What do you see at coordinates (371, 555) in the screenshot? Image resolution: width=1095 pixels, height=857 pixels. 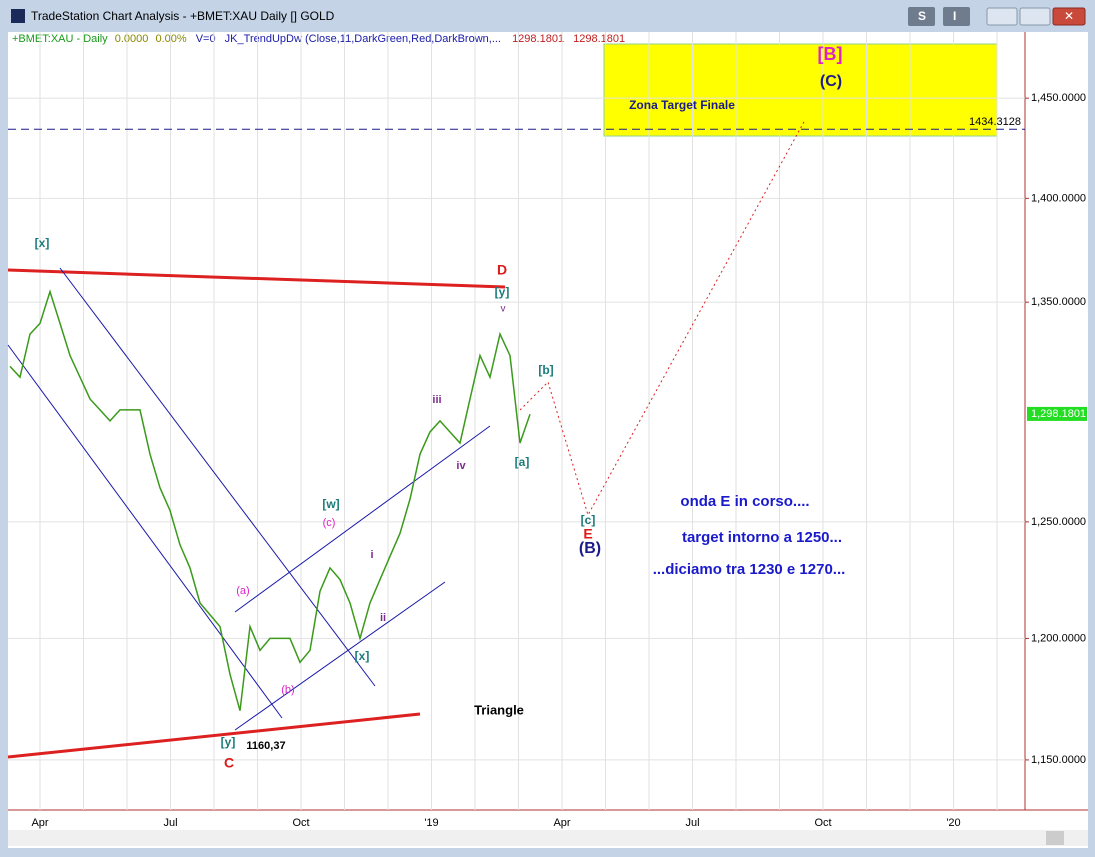 I see `wave-label: i` at bounding box center [371, 555].